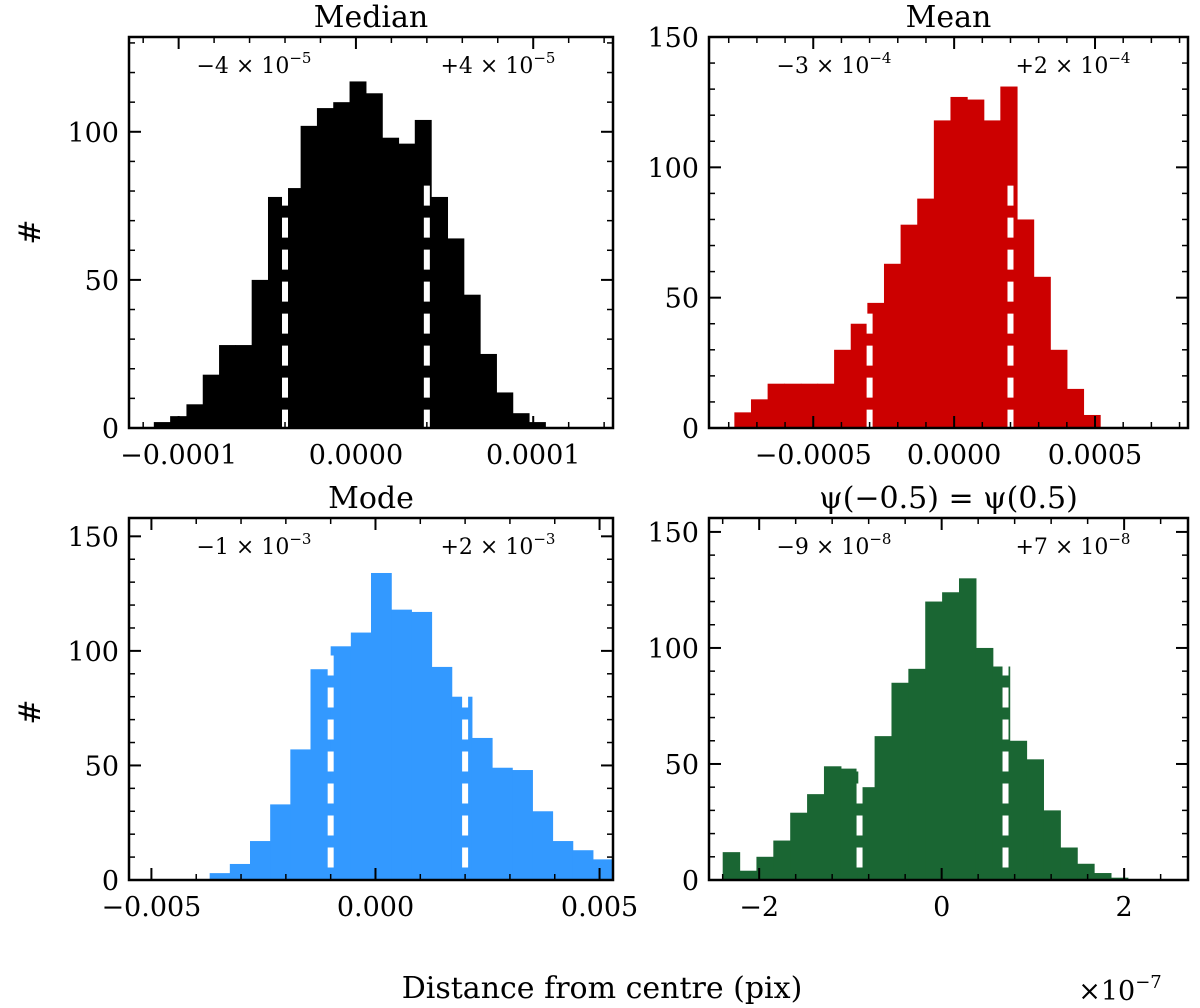 The width and height of the screenshot is (1200, 1008). What do you see at coordinates (93, 537) in the screenshot?
I see `mode-ytick-label: 150` at bounding box center [93, 537].